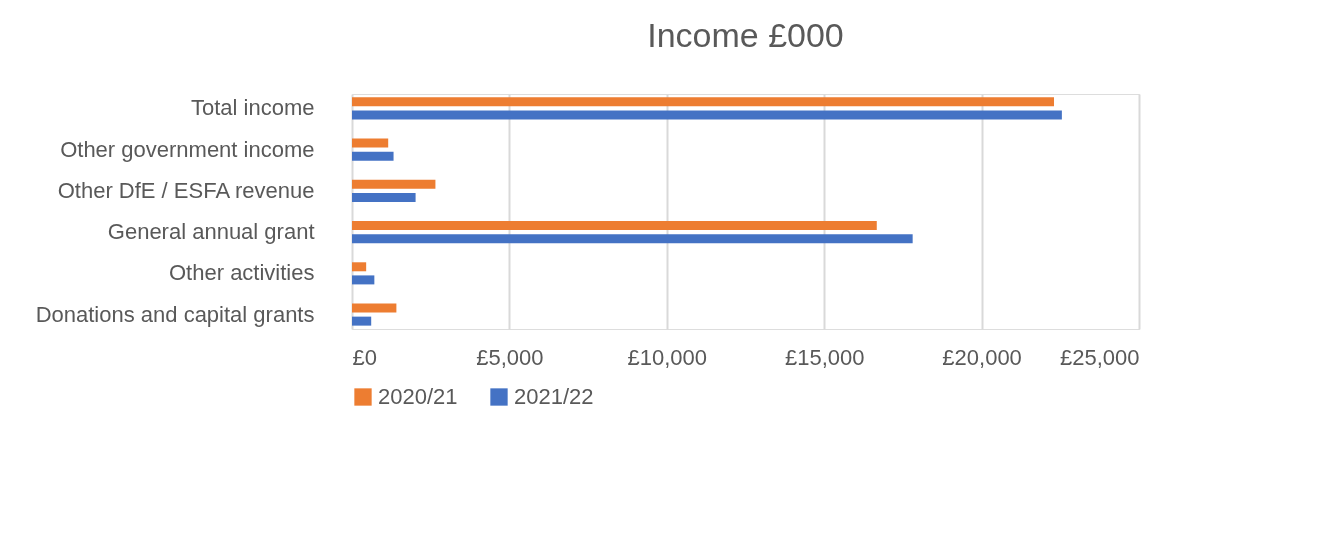  I want to click on legend-label: 2020/21, so click(418, 396).